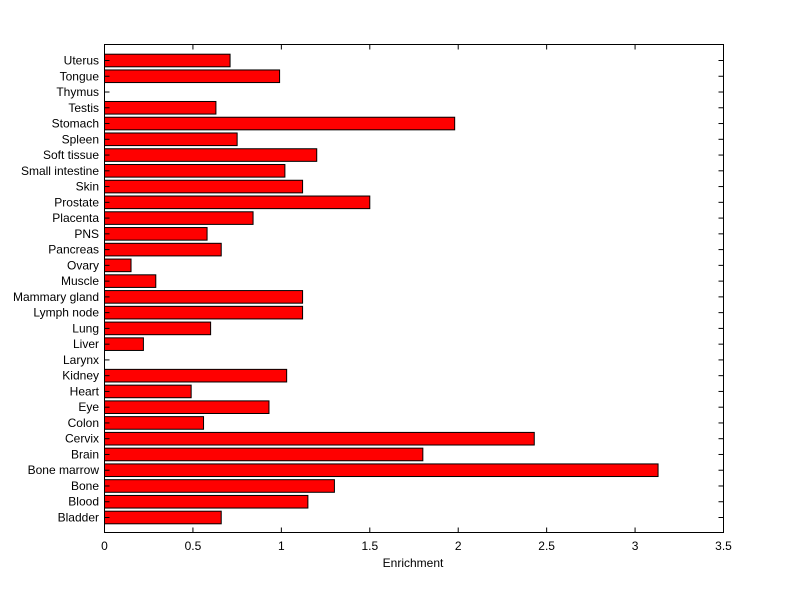  What do you see at coordinates (179, 218) in the screenshot?
I see `bar-placenta` at bounding box center [179, 218].